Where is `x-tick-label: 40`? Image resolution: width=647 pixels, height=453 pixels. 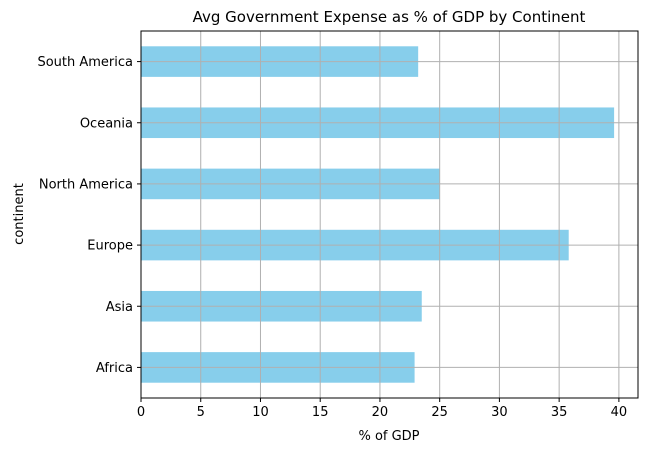
x-tick-label: 40 is located at coordinates (619, 412).